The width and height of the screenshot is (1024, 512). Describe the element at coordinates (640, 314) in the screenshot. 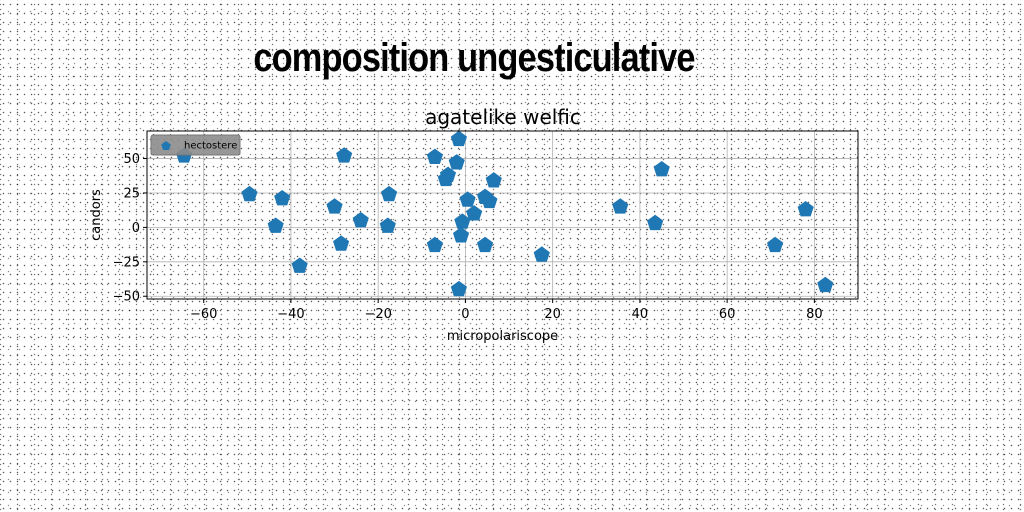

I see `x-tick-label: 40` at that location.